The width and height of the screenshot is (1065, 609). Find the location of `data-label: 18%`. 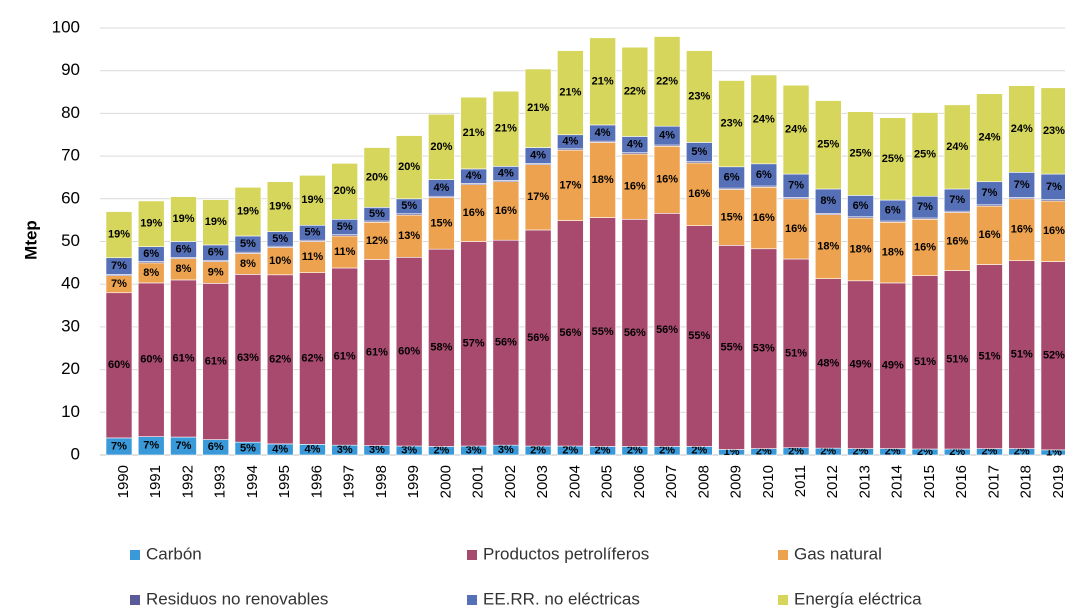

data-label: 18% is located at coordinates (828, 247).